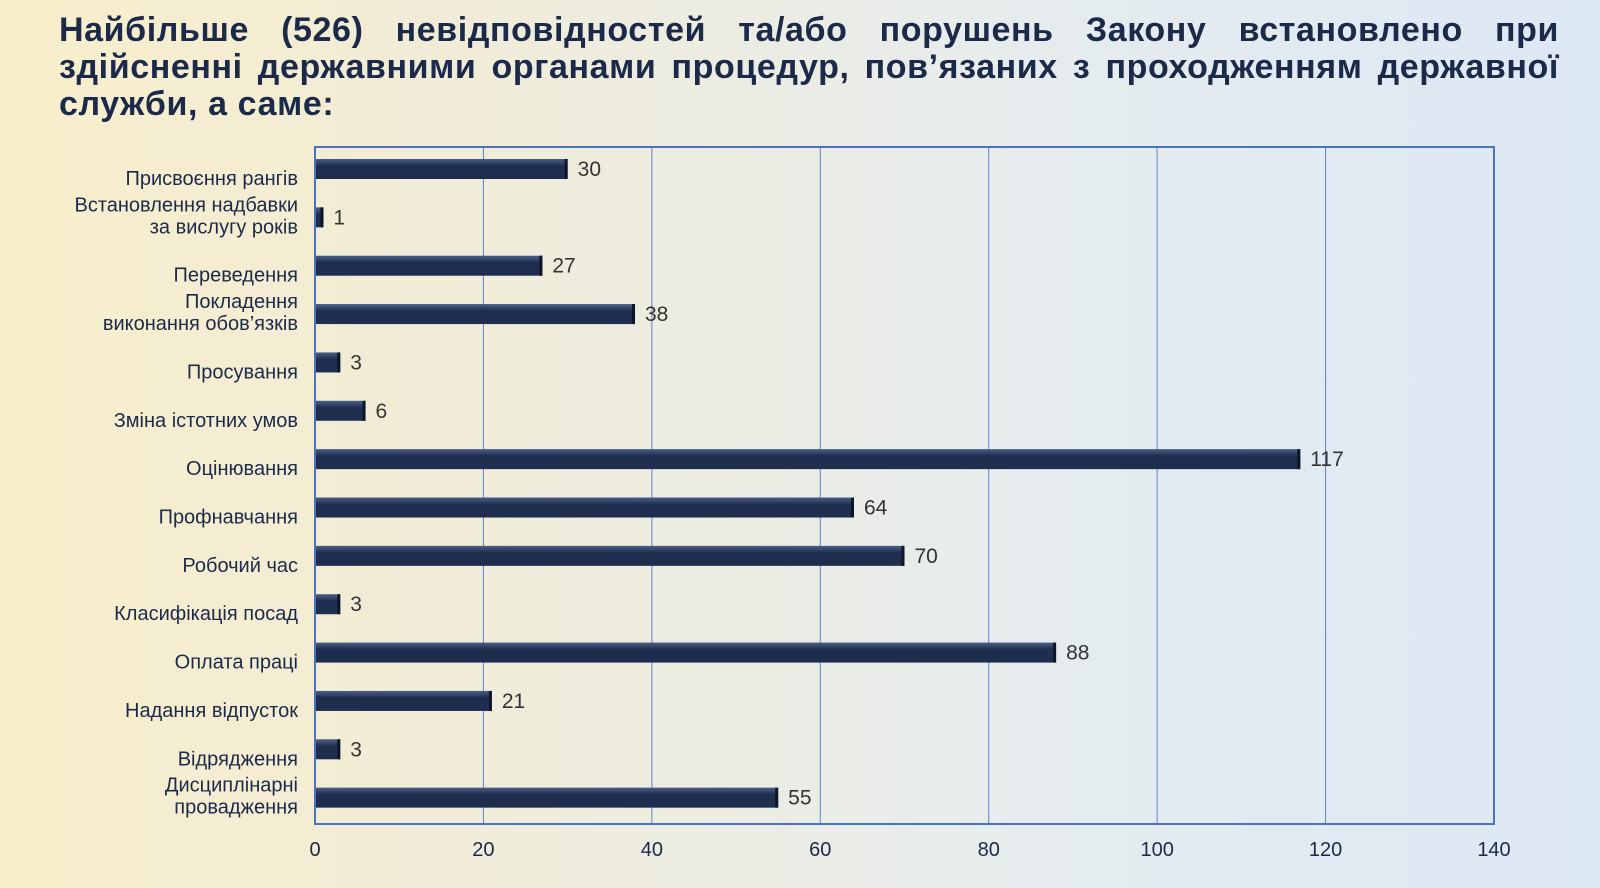  I want to click on category-label: Відрядження, so click(238, 759).